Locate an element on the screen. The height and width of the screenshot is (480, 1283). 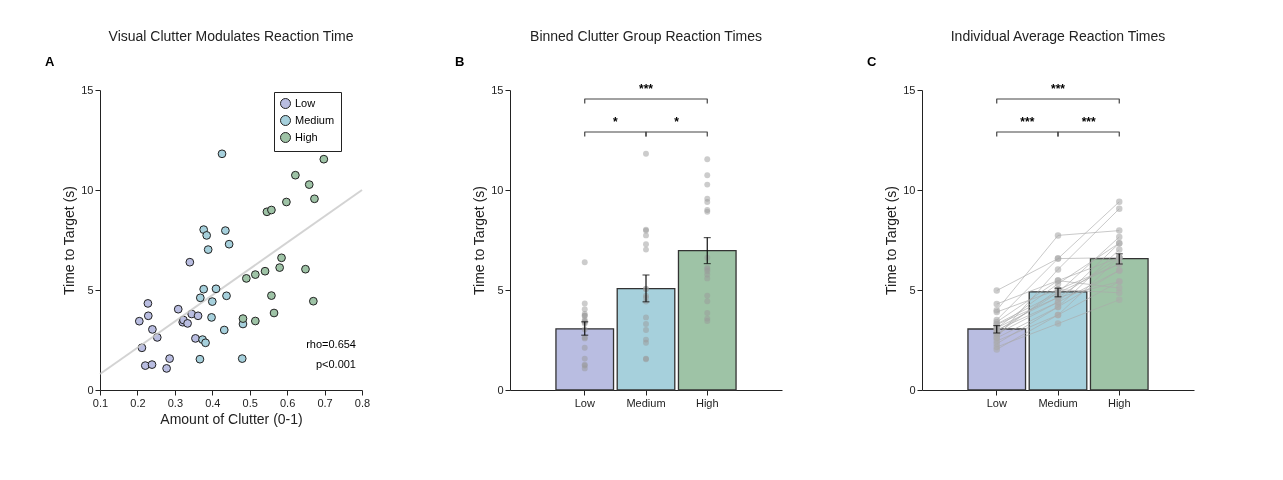
legend-label: Medium is located at coordinates (315, 119).